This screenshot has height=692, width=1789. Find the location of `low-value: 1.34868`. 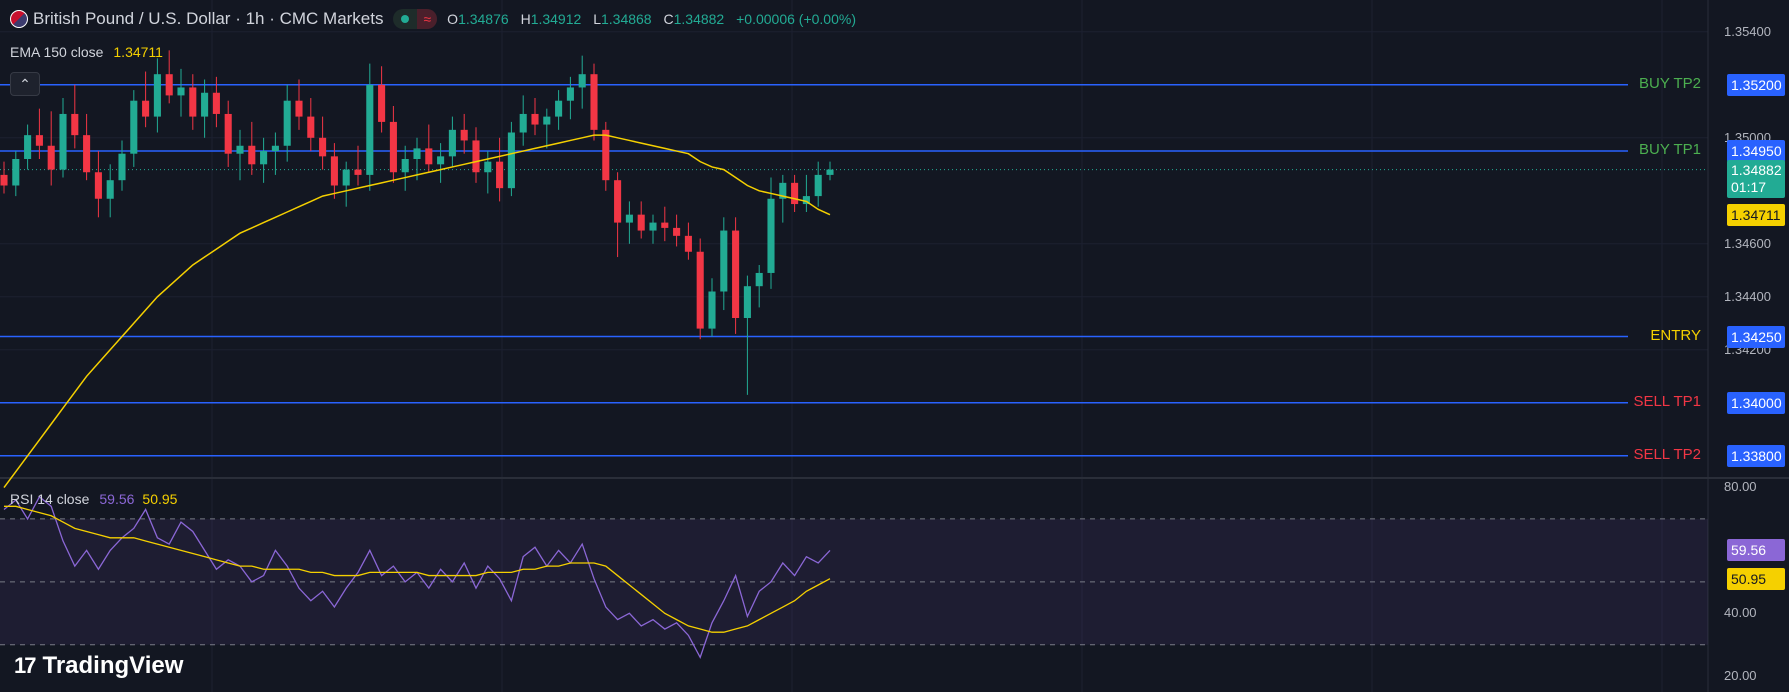

low-value: 1.34868 is located at coordinates (626, 19).